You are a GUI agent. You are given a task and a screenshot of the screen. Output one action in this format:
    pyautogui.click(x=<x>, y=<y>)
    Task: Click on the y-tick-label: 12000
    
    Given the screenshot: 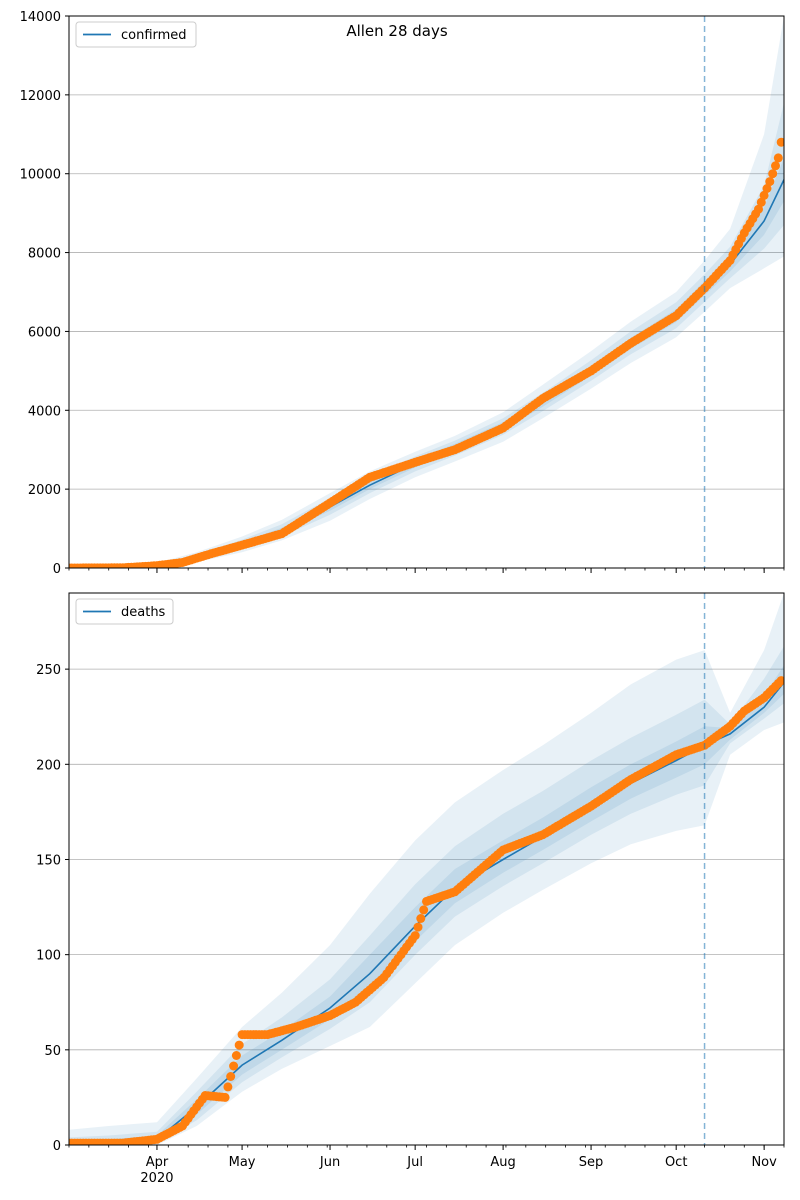 What is the action you would take?
    pyautogui.click(x=40, y=96)
    